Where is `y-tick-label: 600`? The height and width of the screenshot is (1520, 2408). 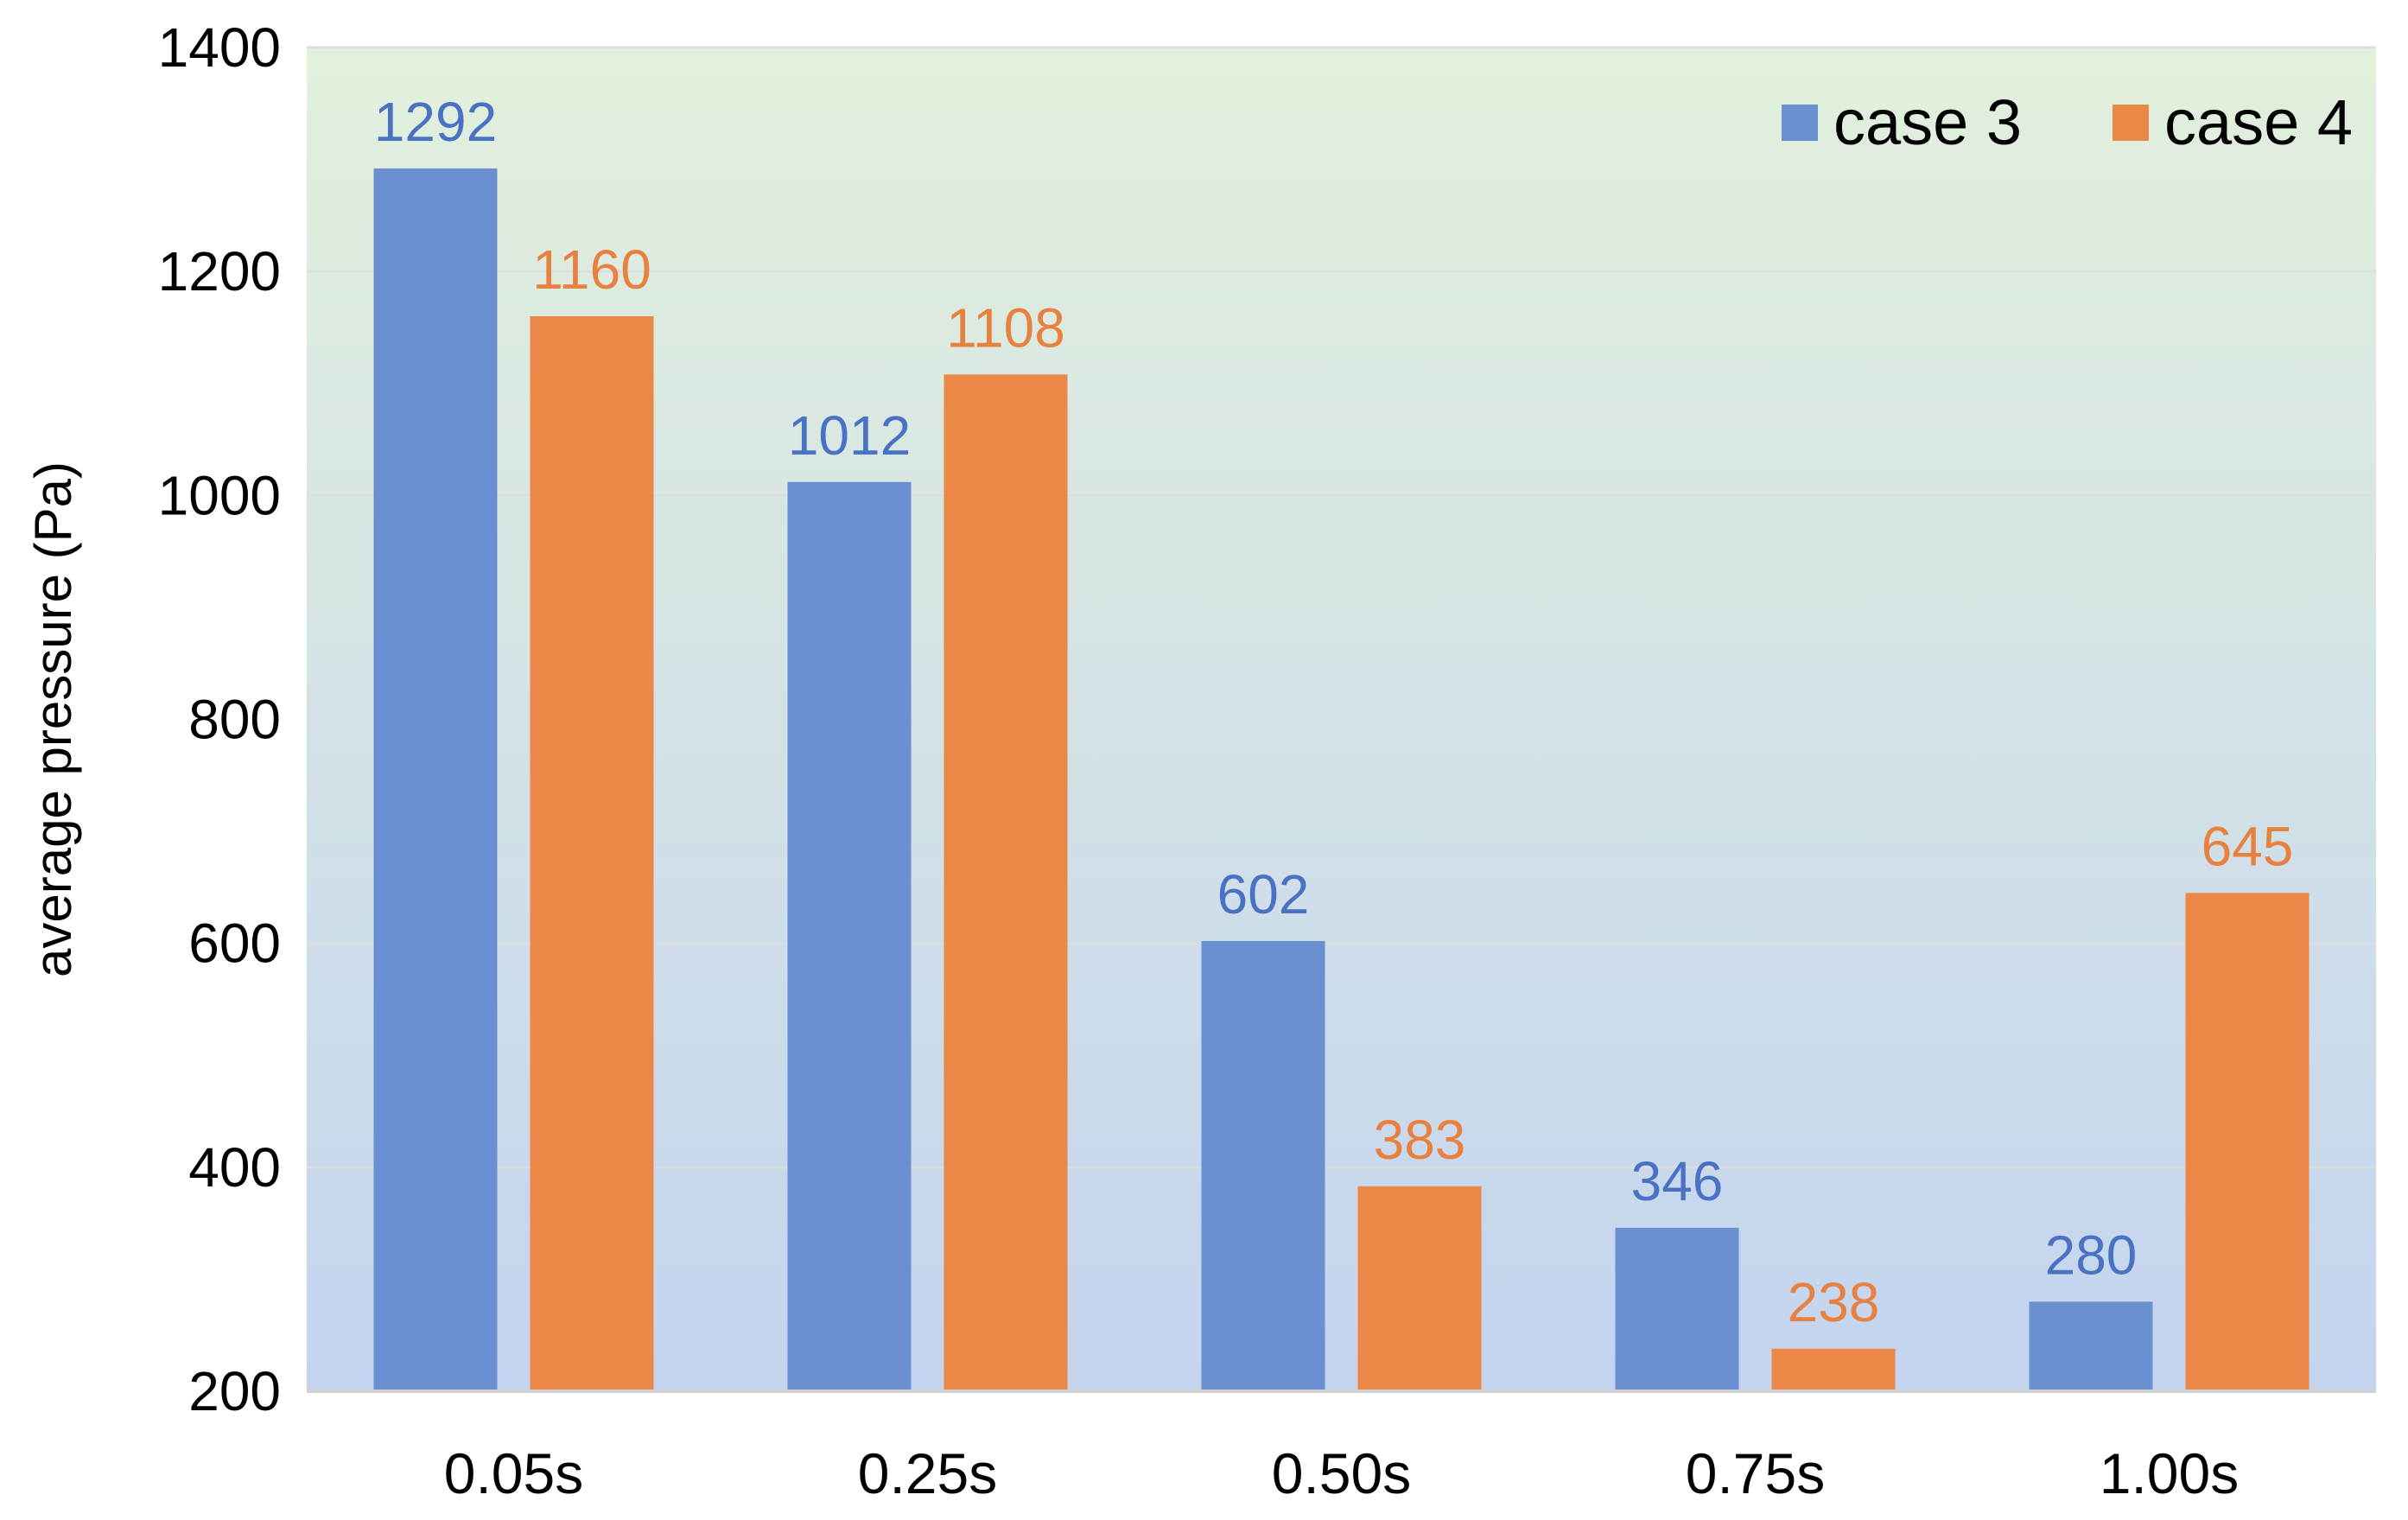 y-tick-label: 600 is located at coordinates (234, 944).